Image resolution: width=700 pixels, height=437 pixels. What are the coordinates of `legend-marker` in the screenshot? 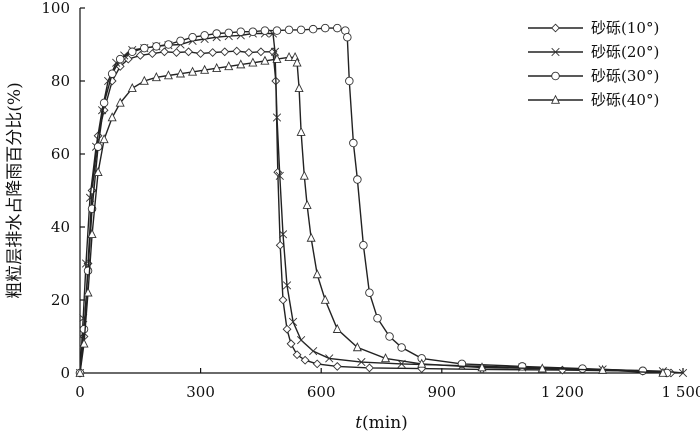 It's located at (555, 76).